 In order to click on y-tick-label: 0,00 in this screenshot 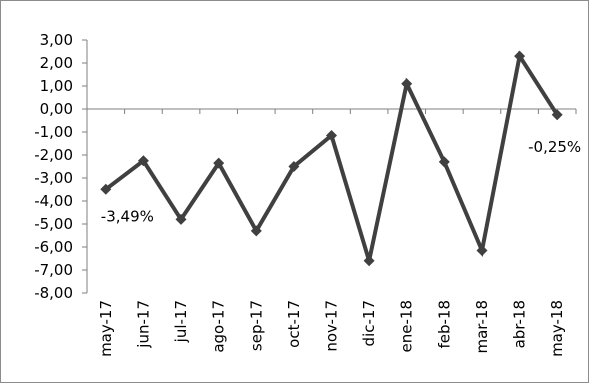, I will do `click(56, 109)`.